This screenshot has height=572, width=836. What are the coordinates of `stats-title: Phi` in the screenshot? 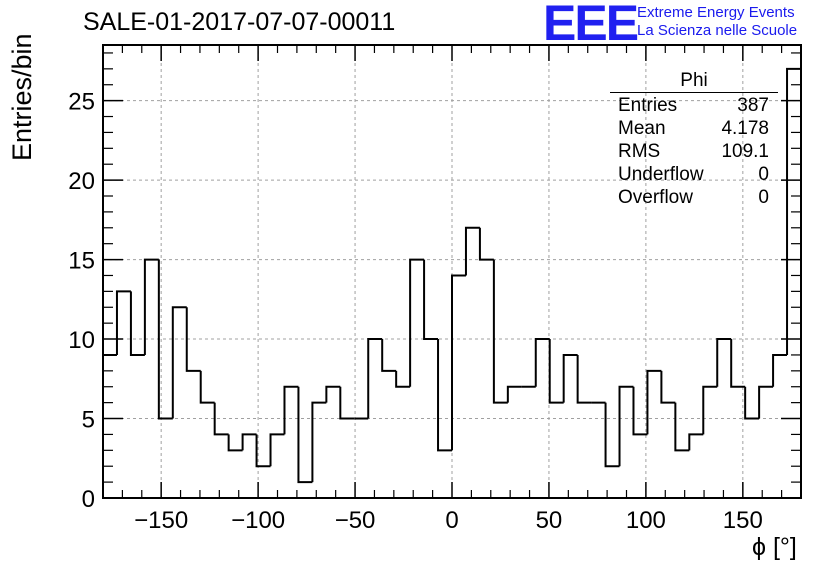 It's located at (694, 81).